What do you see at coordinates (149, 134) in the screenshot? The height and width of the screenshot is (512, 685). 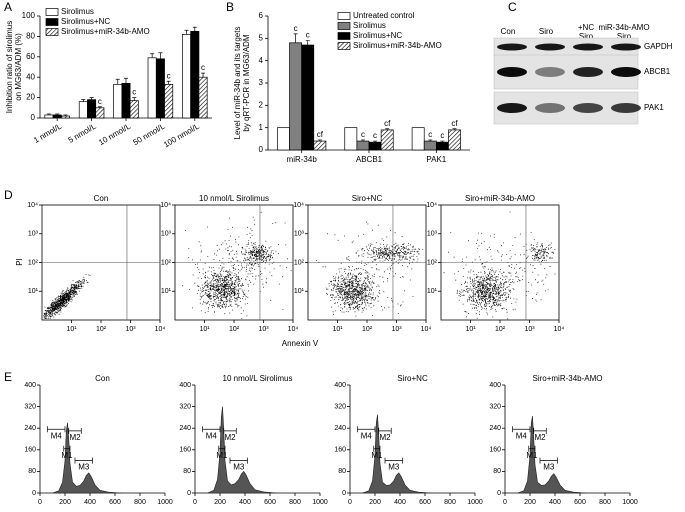 I see `x-tick-label: 50 nmol/L` at bounding box center [149, 134].